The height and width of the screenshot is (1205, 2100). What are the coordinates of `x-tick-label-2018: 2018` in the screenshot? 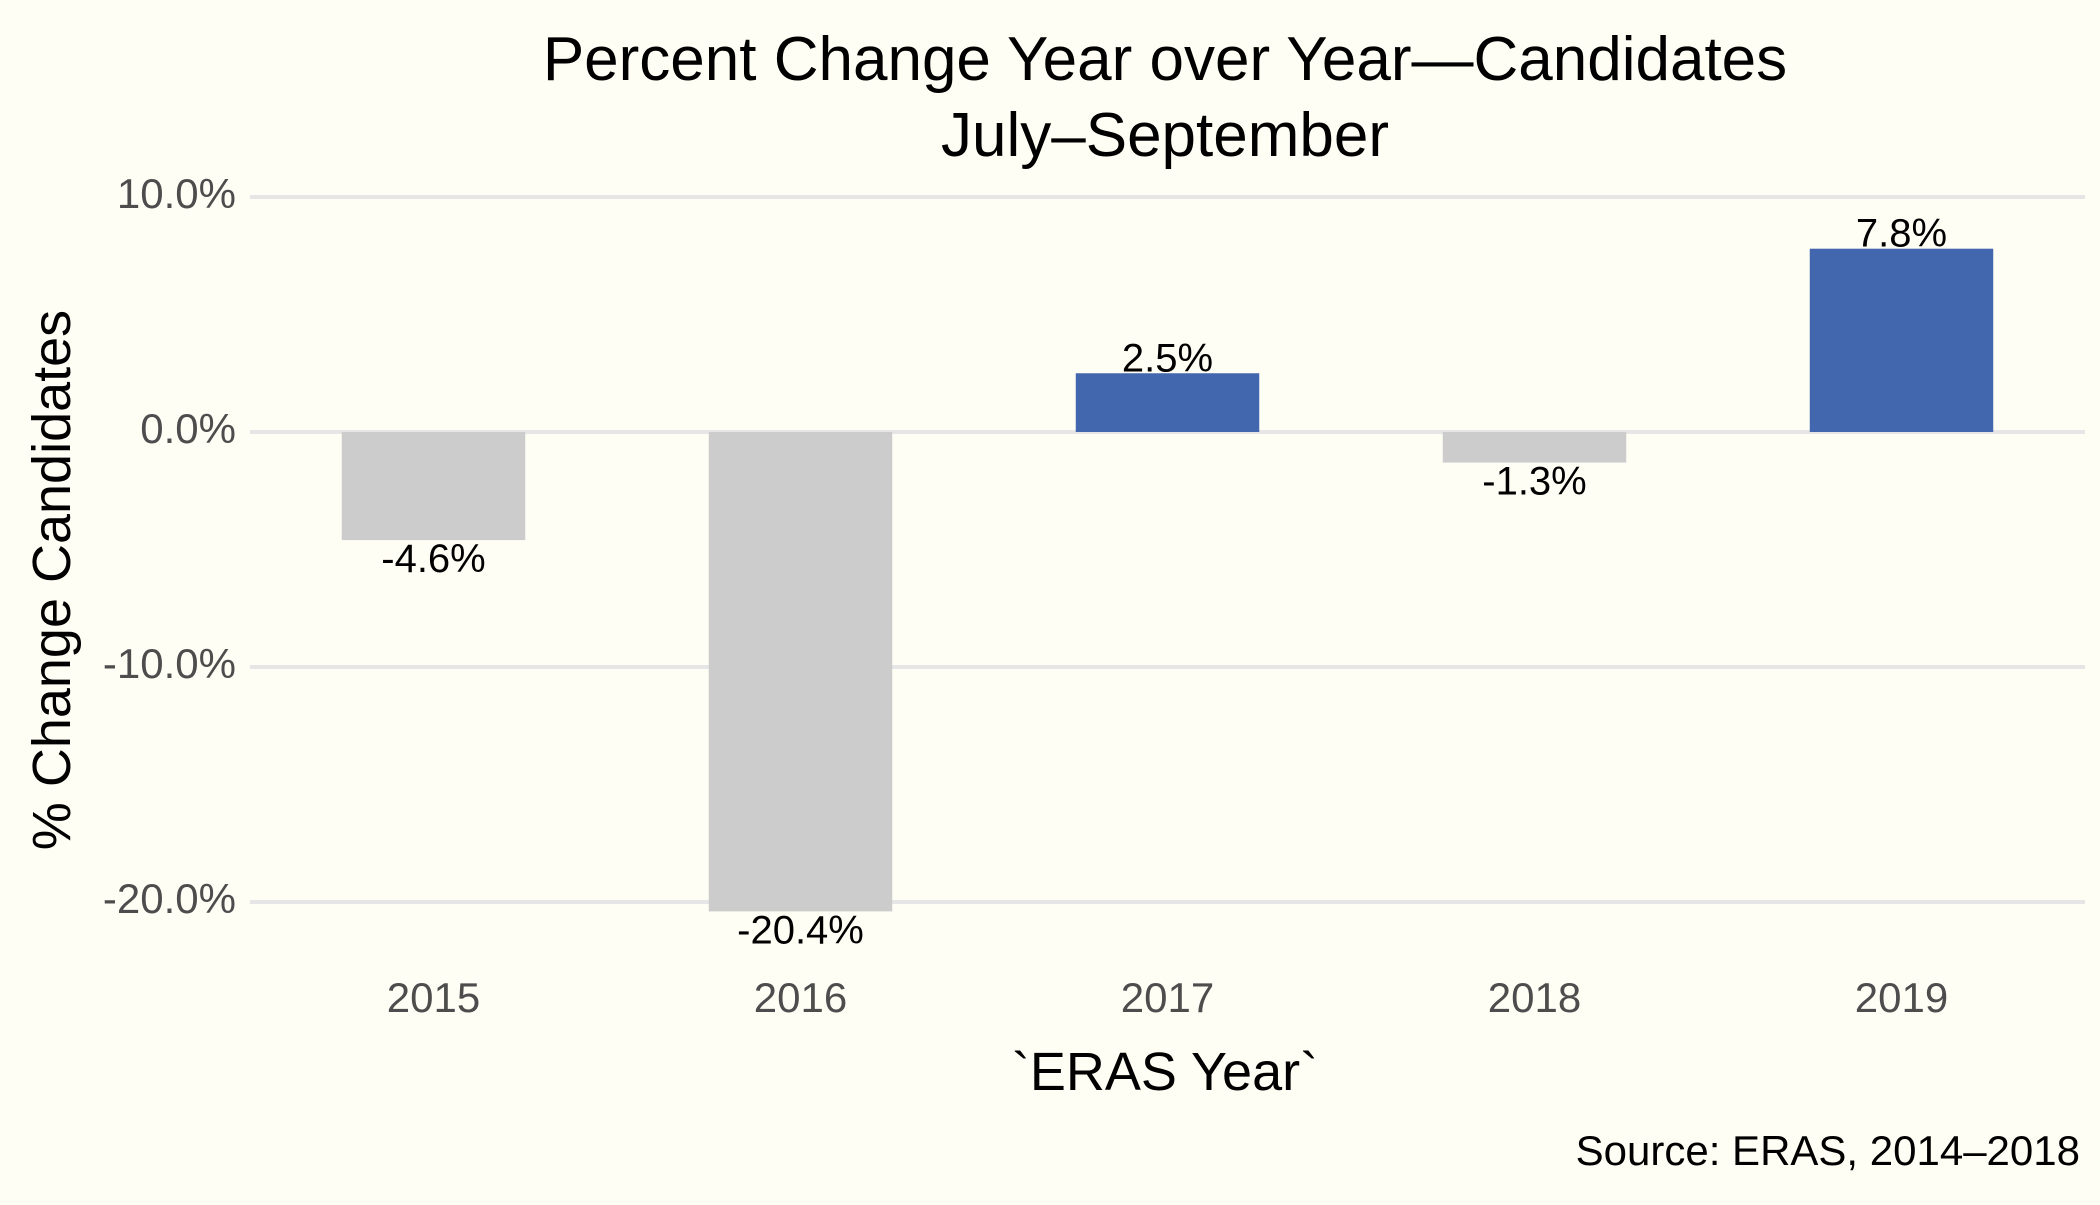 It's located at (1534, 997).